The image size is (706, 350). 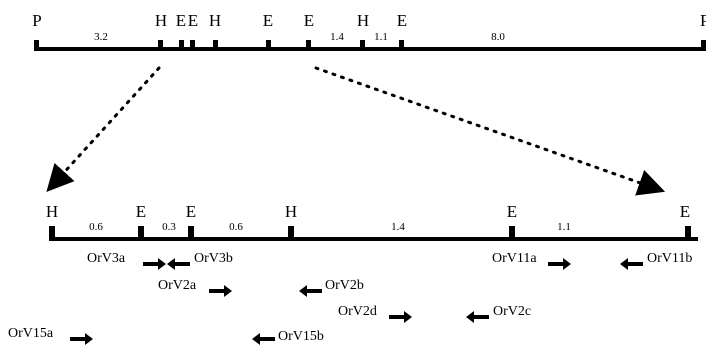 What do you see at coordinates (381, 37) in the screenshot?
I see `top-distance-label: 1.1` at bounding box center [381, 37].